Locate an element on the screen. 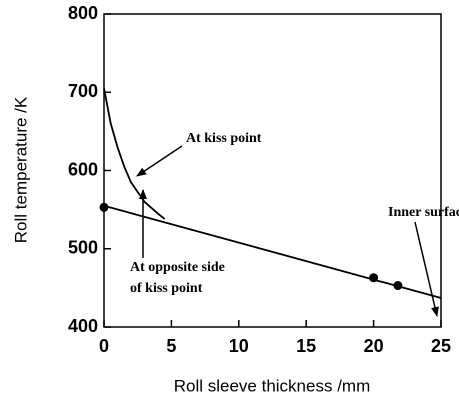  x-tick-label: 0 is located at coordinates (104, 346).